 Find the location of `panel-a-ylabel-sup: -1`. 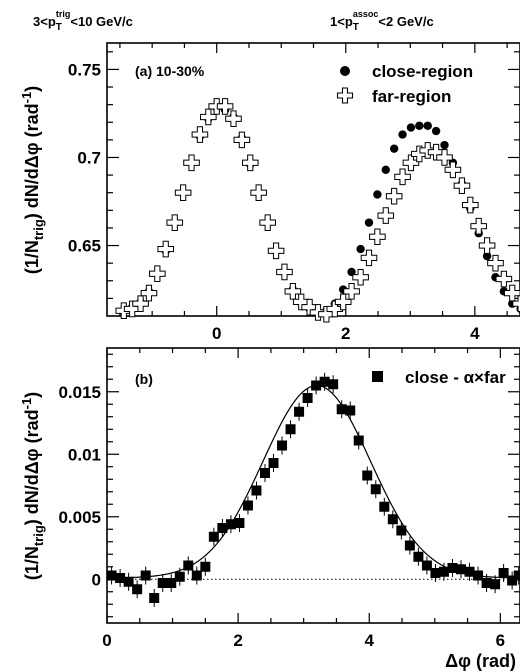

panel-a-ylabel-sup: -1 is located at coordinates (26, 98).